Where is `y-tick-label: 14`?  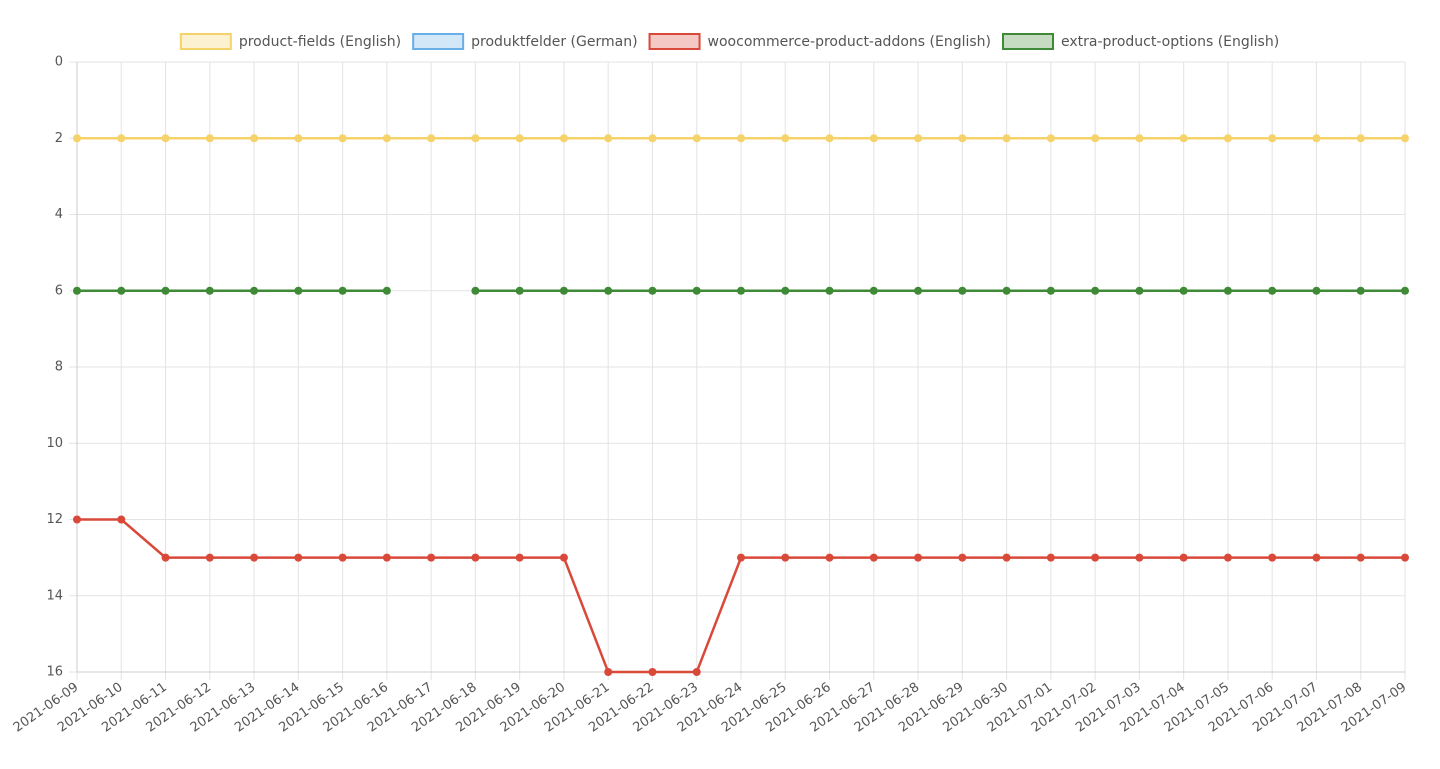 y-tick-label: 14 is located at coordinates (54, 595).